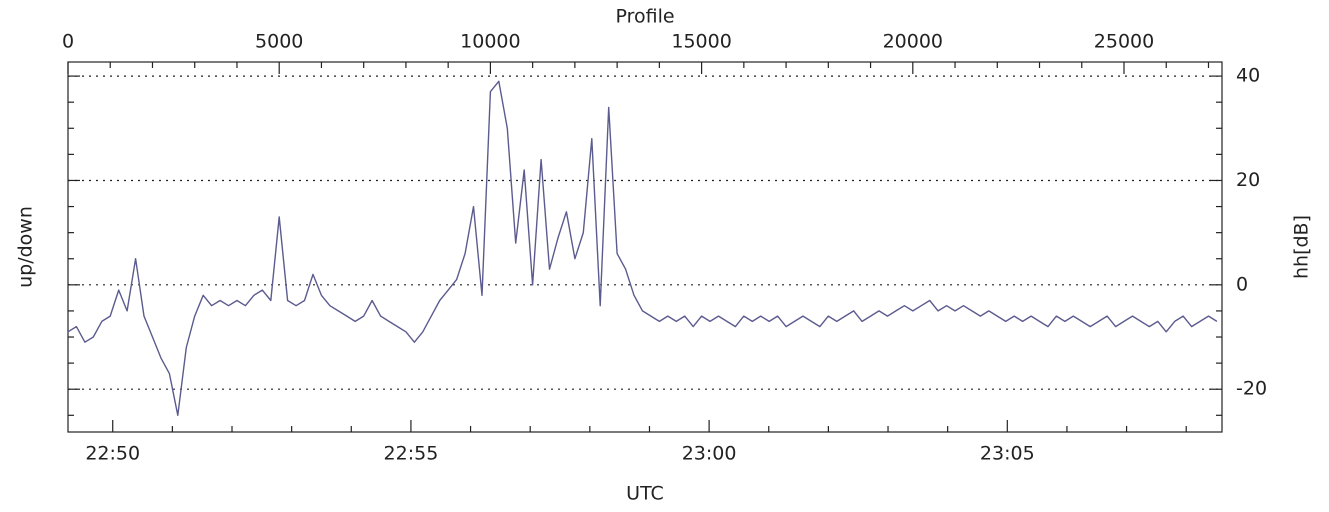 This screenshot has width=1329, height=512. Describe the element at coordinates (490, 42) in the screenshot. I see `top-tick-label: 10000` at that location.